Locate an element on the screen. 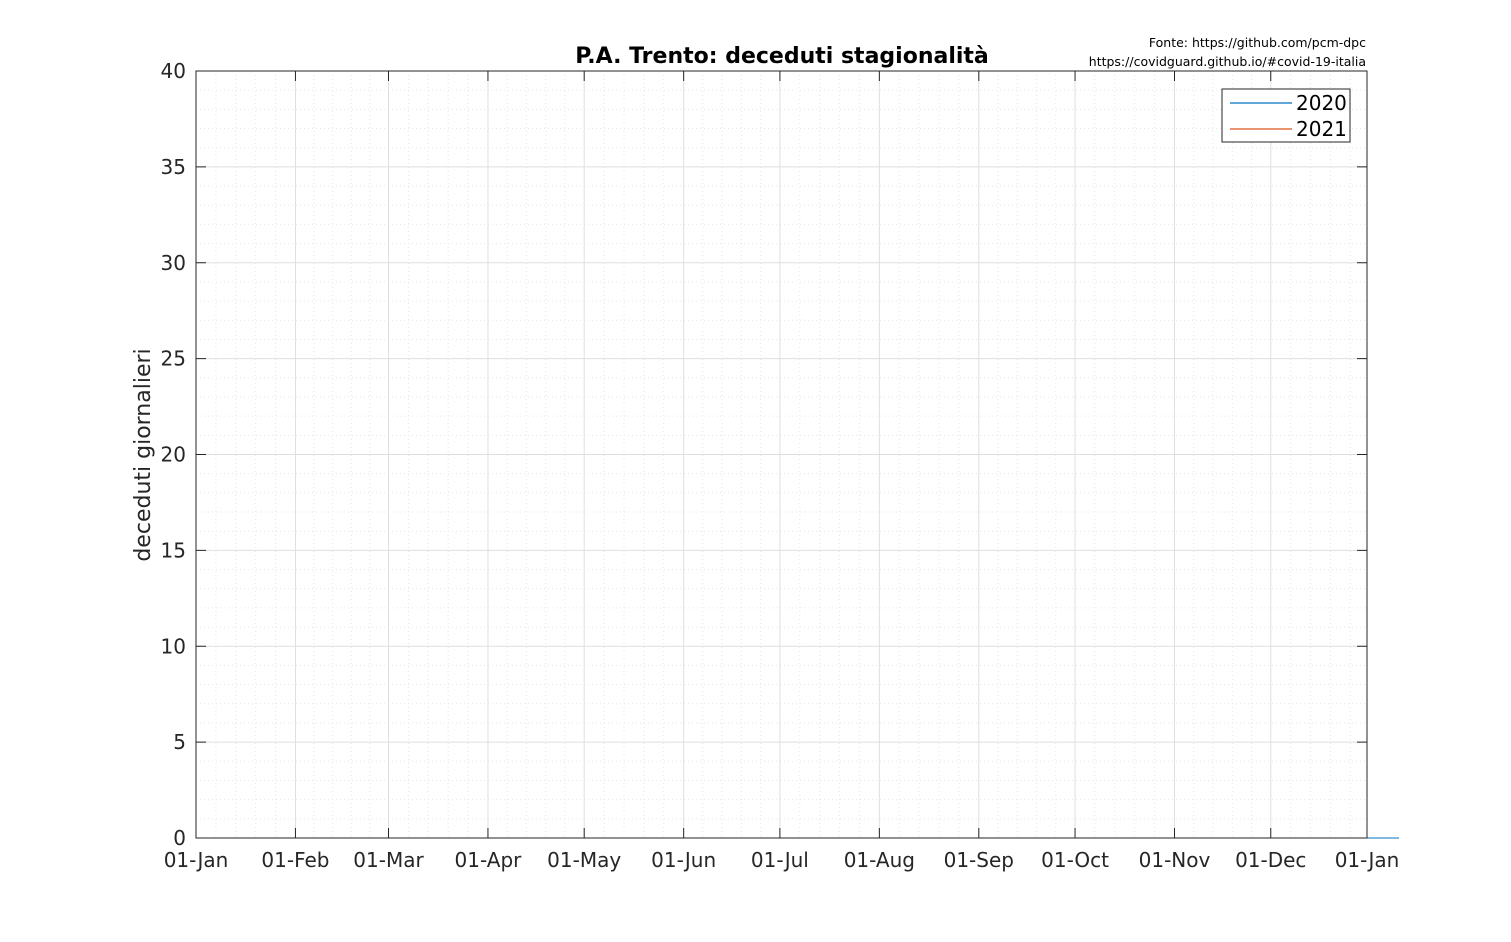 This screenshot has width=1511, height=942. x-tick-label: 01-Jun is located at coordinates (683, 860).